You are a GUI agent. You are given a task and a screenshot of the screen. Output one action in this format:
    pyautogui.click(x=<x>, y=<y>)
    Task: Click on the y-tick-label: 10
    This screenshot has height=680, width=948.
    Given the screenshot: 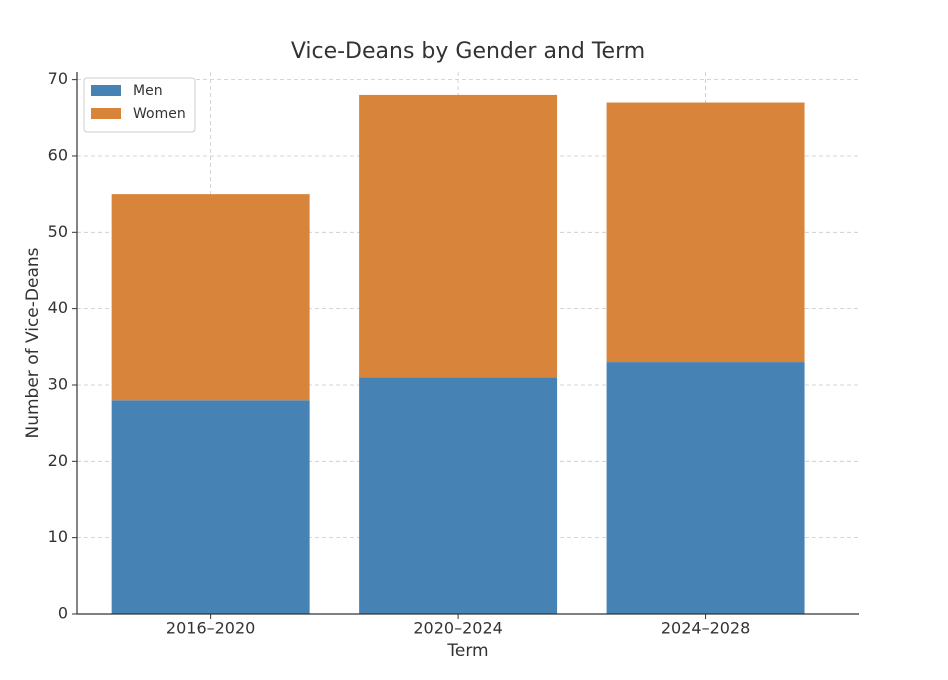 What is the action you would take?
    pyautogui.click(x=58, y=536)
    